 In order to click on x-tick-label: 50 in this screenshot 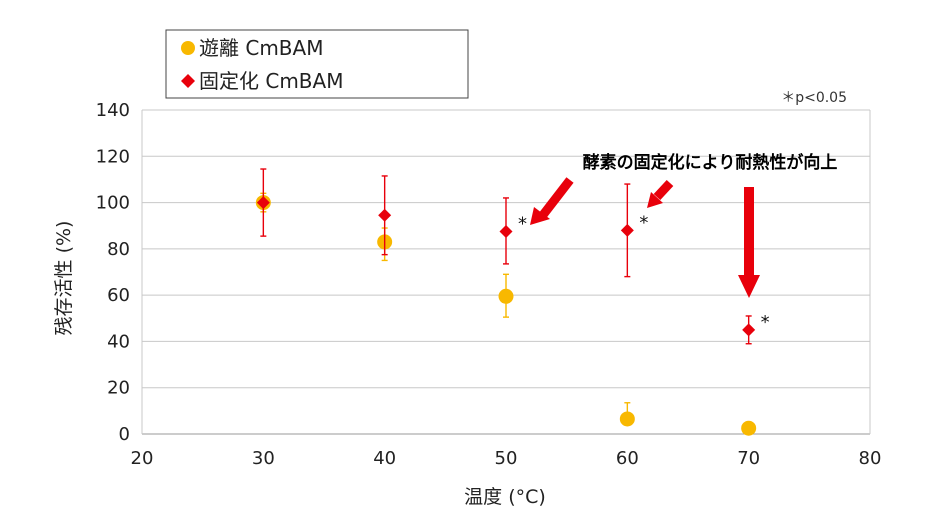, I will do `click(506, 458)`.